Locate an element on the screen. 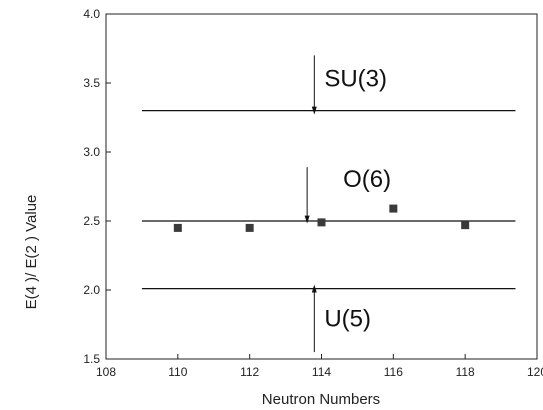 The width and height of the screenshot is (543, 410). x-axis: 108 110 112 114 116 118 120 is located at coordinates (319, 366).